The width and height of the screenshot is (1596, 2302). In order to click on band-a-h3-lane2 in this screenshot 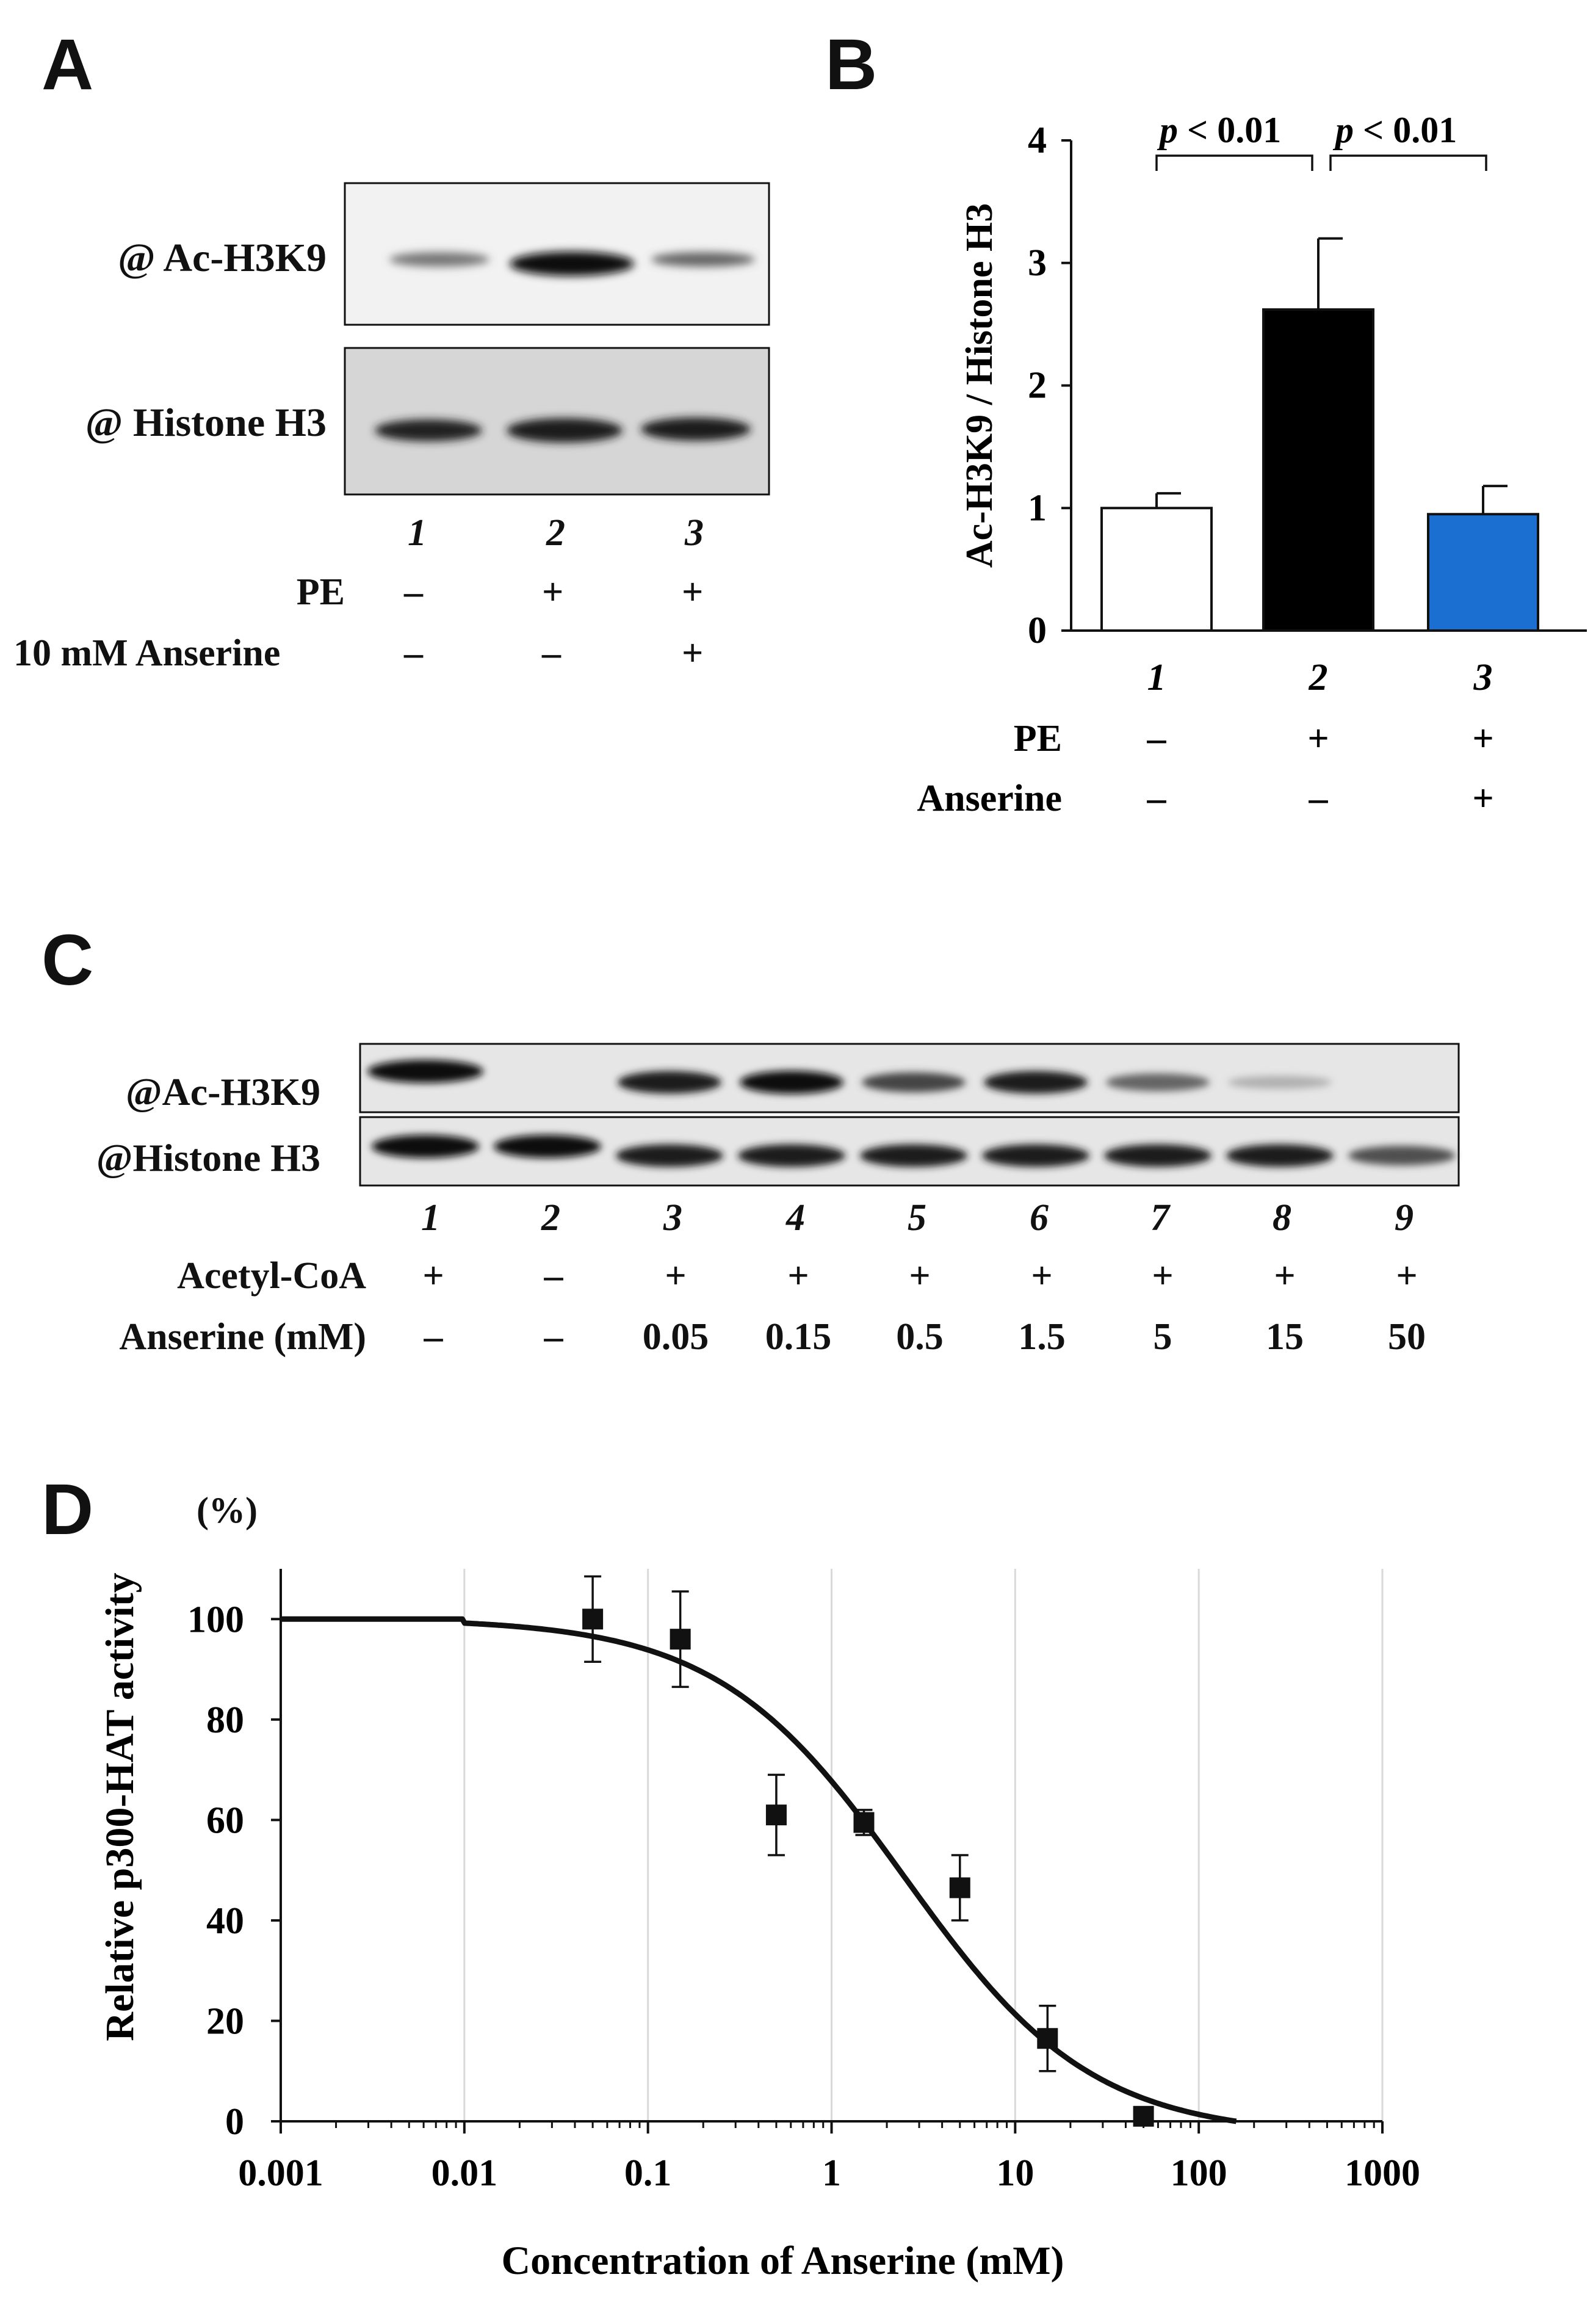, I will do `click(565, 431)`.